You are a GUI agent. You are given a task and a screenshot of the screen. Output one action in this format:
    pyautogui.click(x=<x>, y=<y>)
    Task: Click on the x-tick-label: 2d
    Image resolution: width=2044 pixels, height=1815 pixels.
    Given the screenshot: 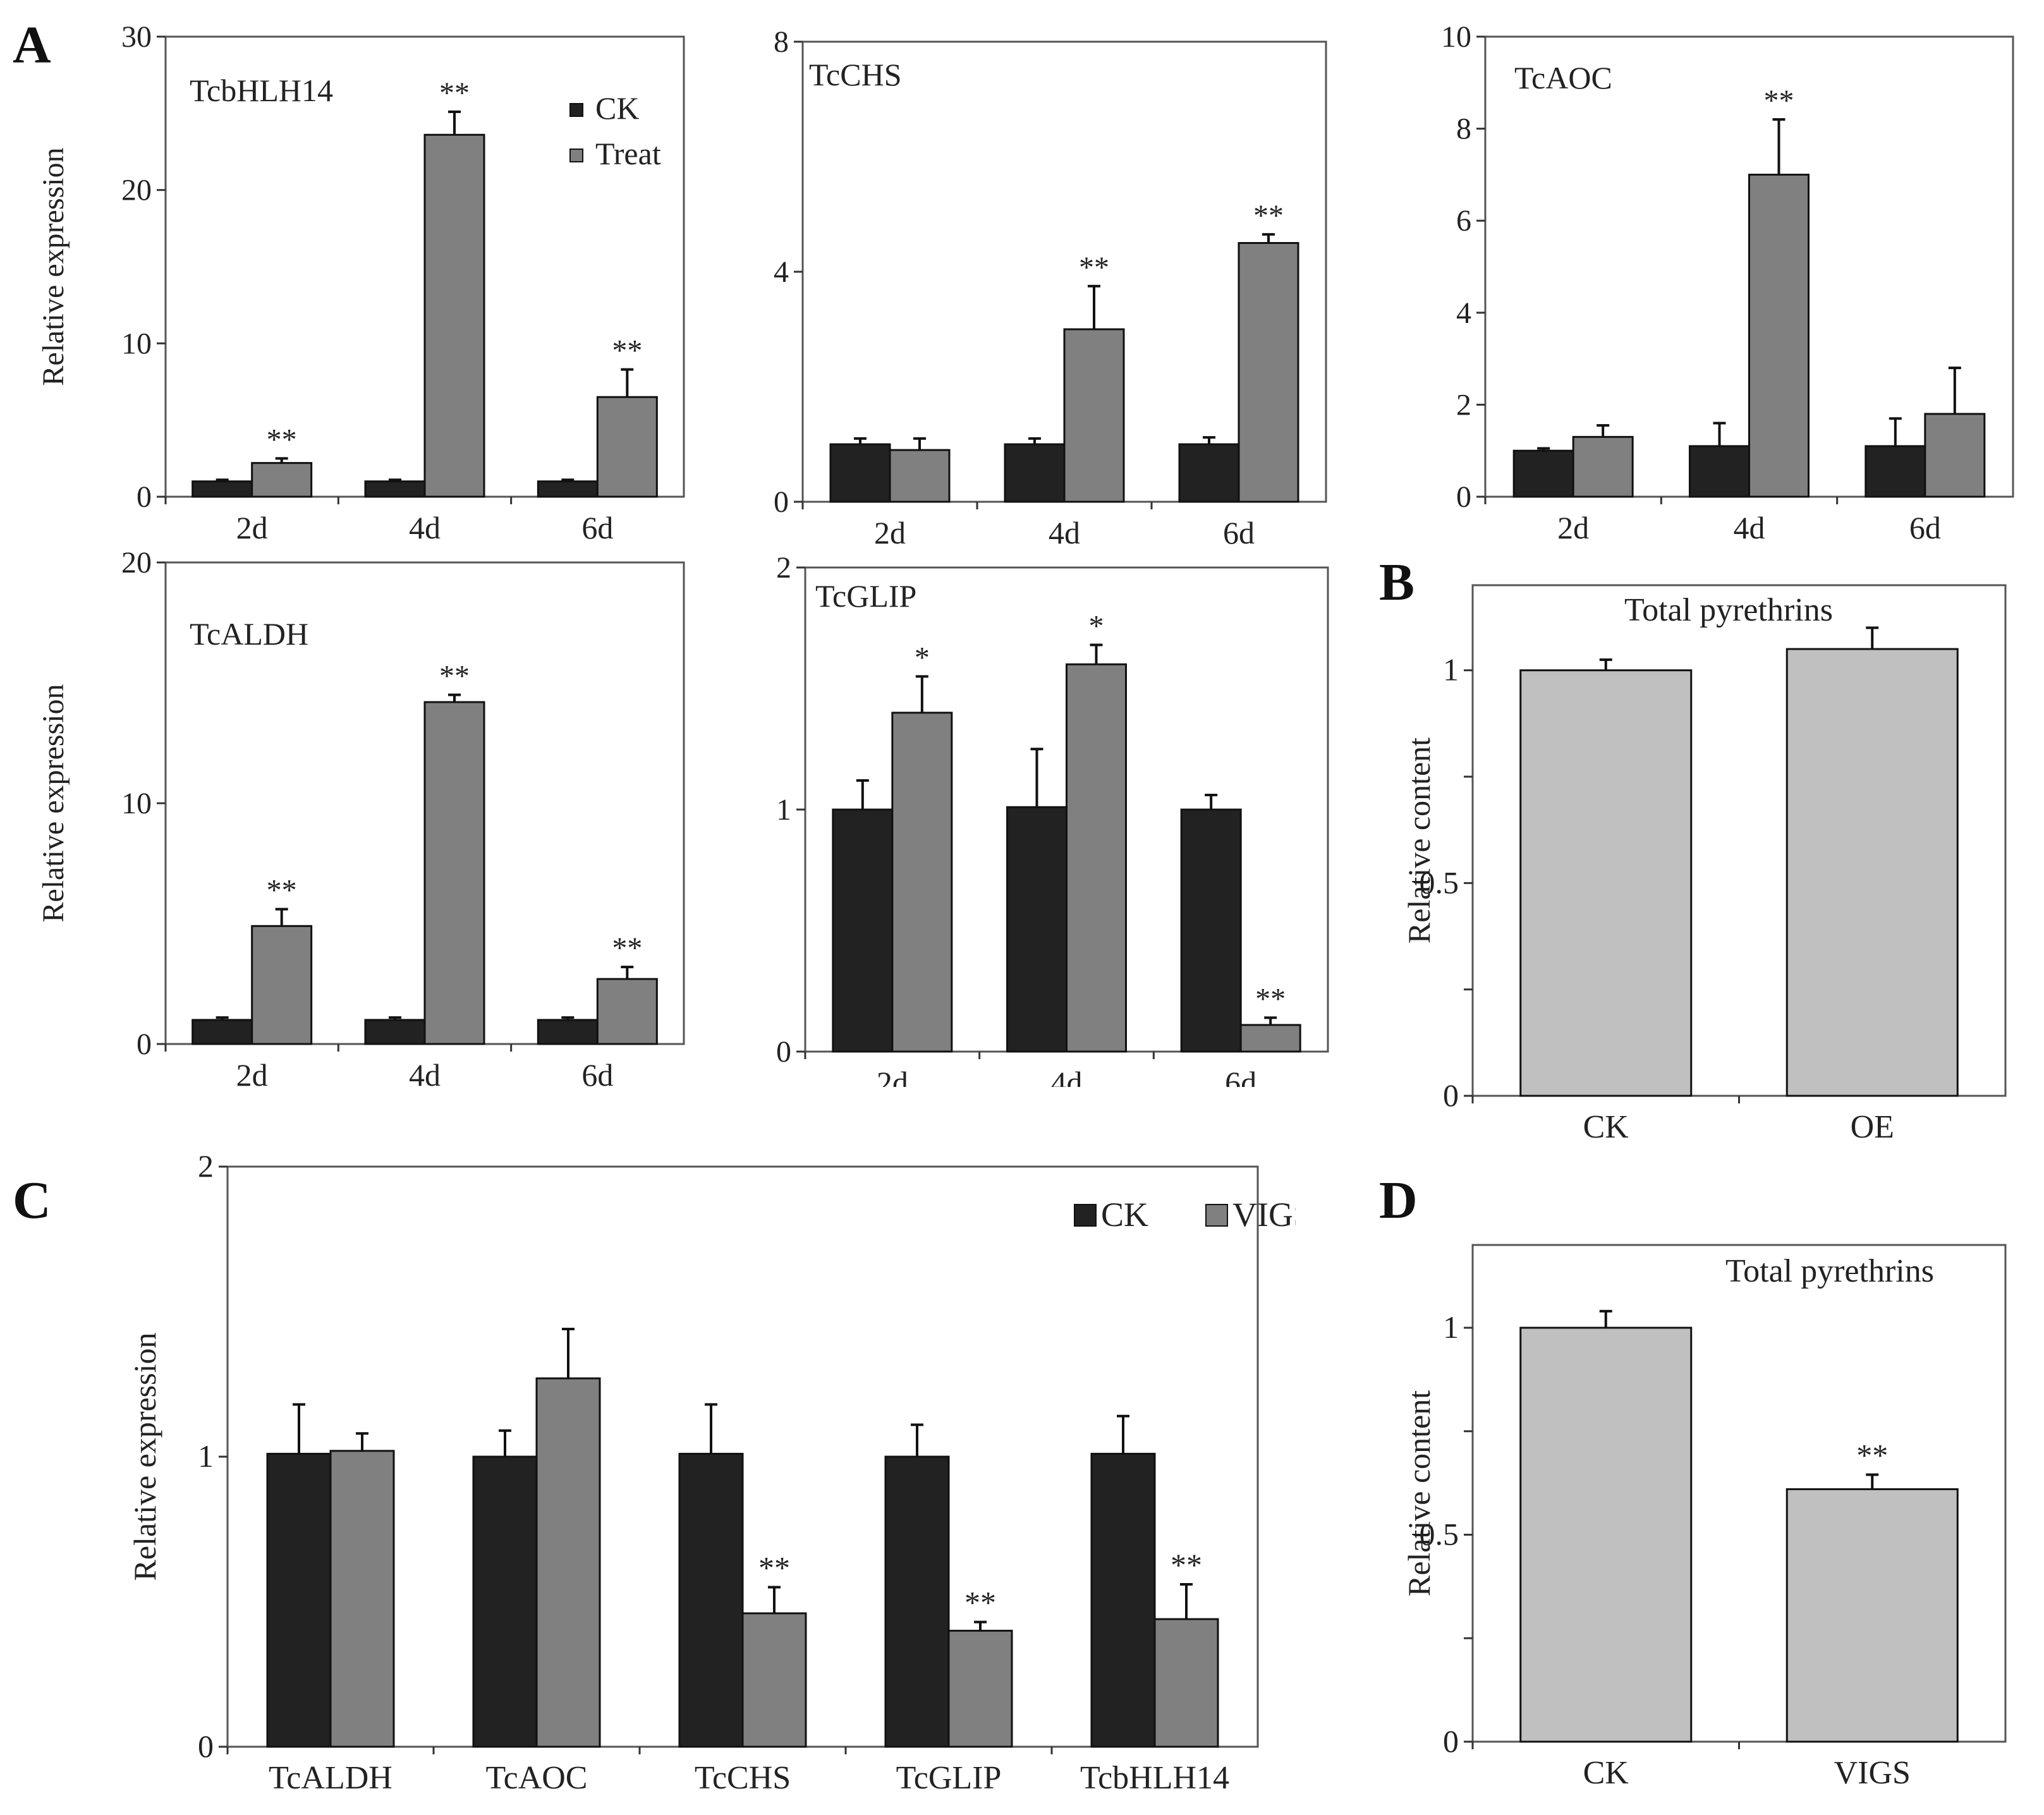 What is the action you would take?
    pyautogui.click(x=252, y=527)
    